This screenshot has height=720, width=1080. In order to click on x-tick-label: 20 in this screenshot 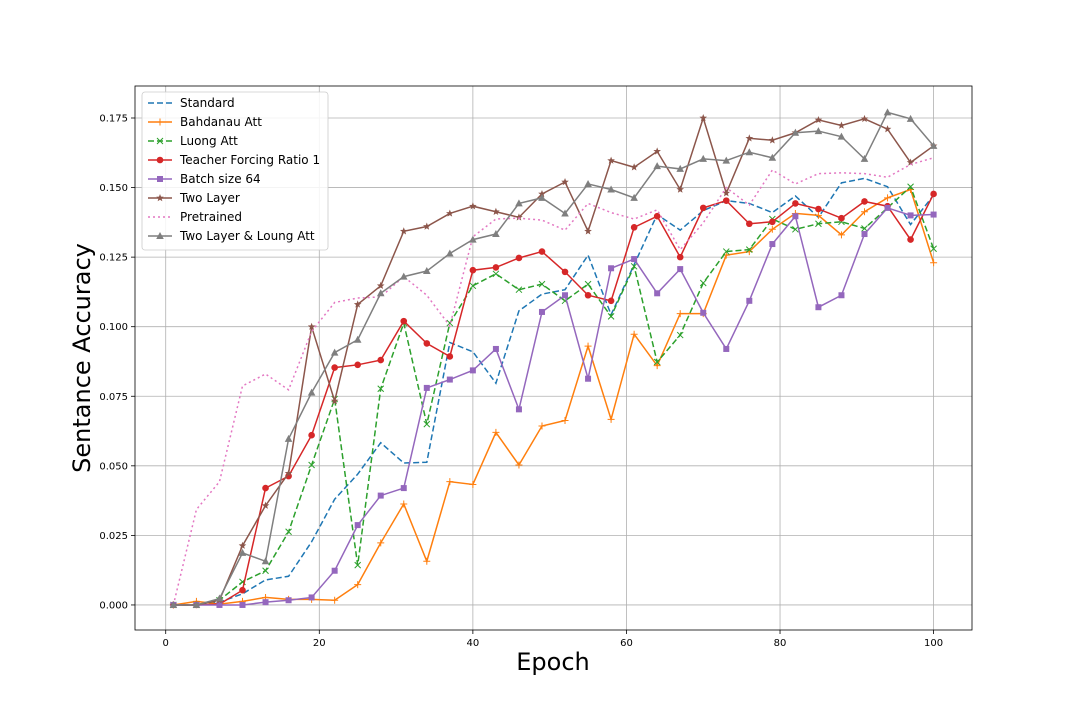, I will do `click(319, 643)`.